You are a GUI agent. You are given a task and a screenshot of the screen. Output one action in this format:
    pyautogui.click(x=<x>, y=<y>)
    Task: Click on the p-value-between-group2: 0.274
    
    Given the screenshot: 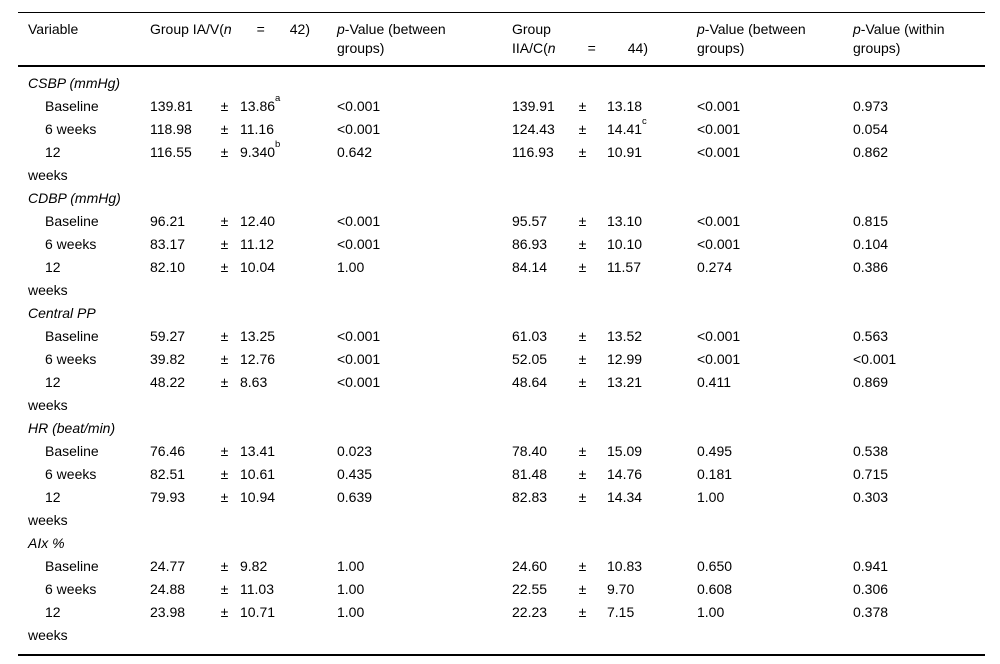 What is the action you would take?
    pyautogui.click(x=715, y=267)
    